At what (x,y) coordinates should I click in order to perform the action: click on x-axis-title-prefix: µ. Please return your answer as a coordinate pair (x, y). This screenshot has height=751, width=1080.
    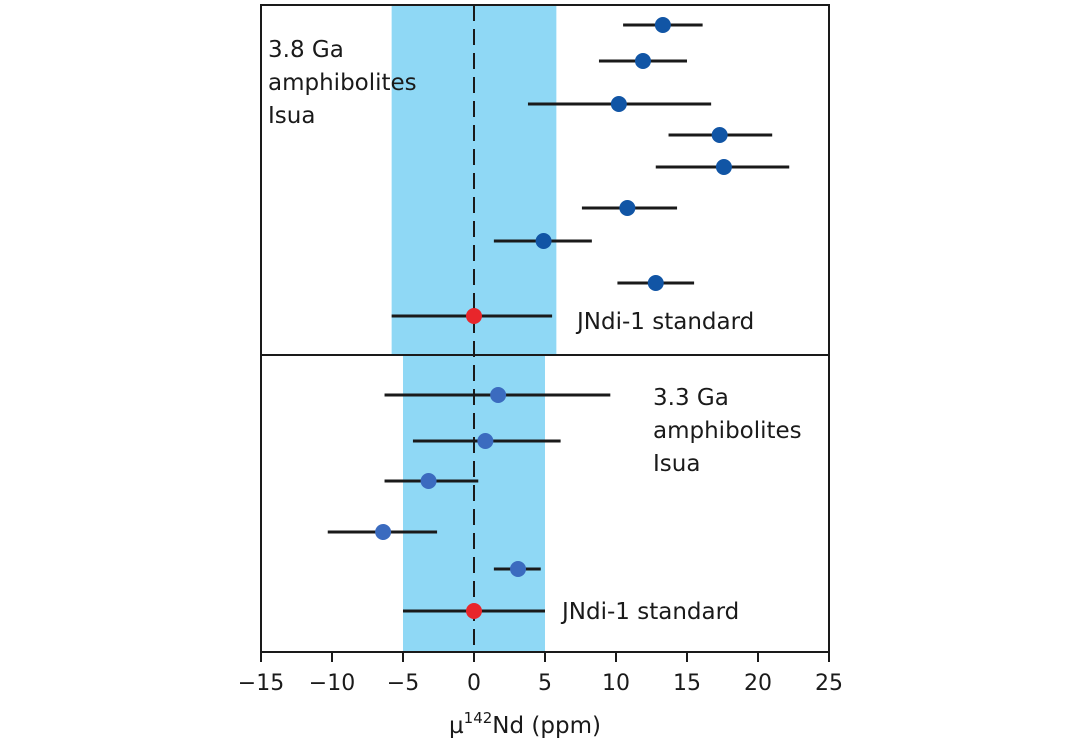
    Looking at the image, I should click on (456, 726).